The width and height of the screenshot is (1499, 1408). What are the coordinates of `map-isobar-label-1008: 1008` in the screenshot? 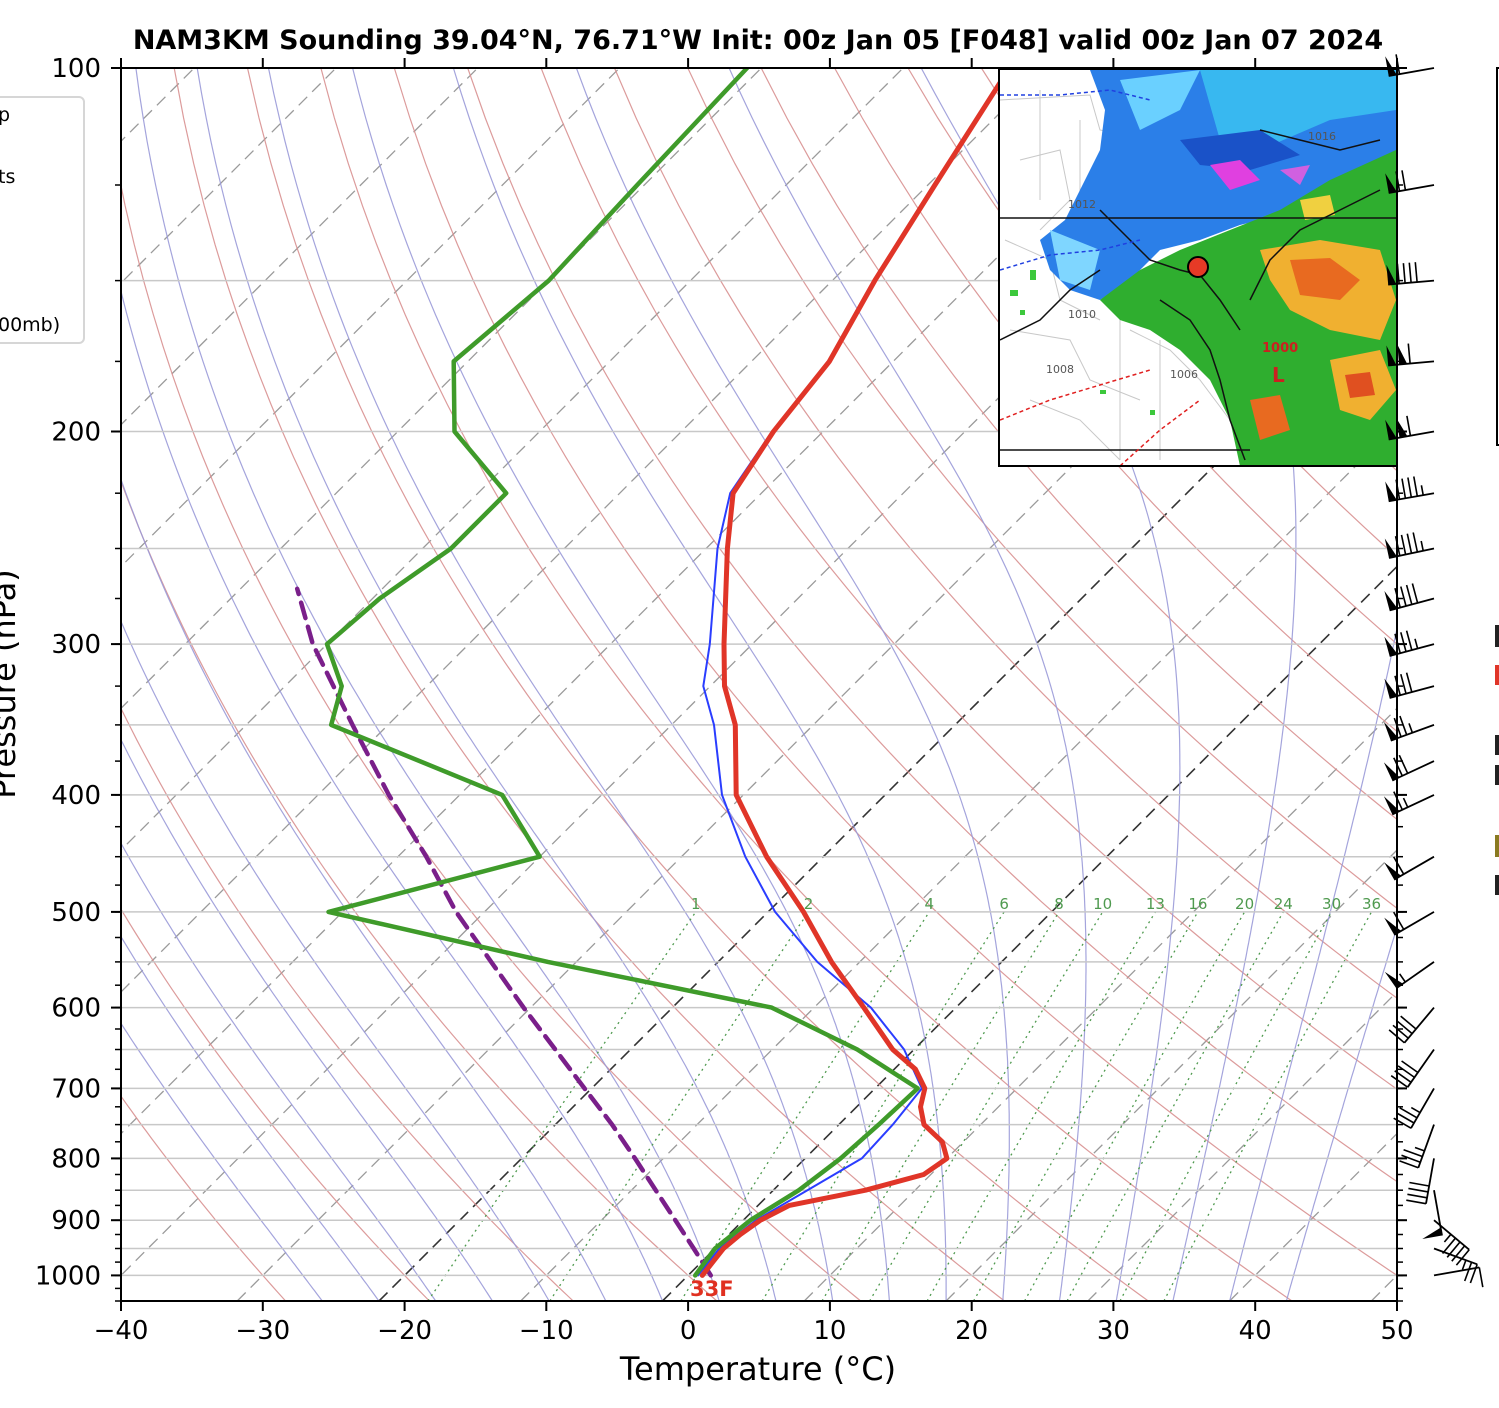 It's located at (1060, 369).